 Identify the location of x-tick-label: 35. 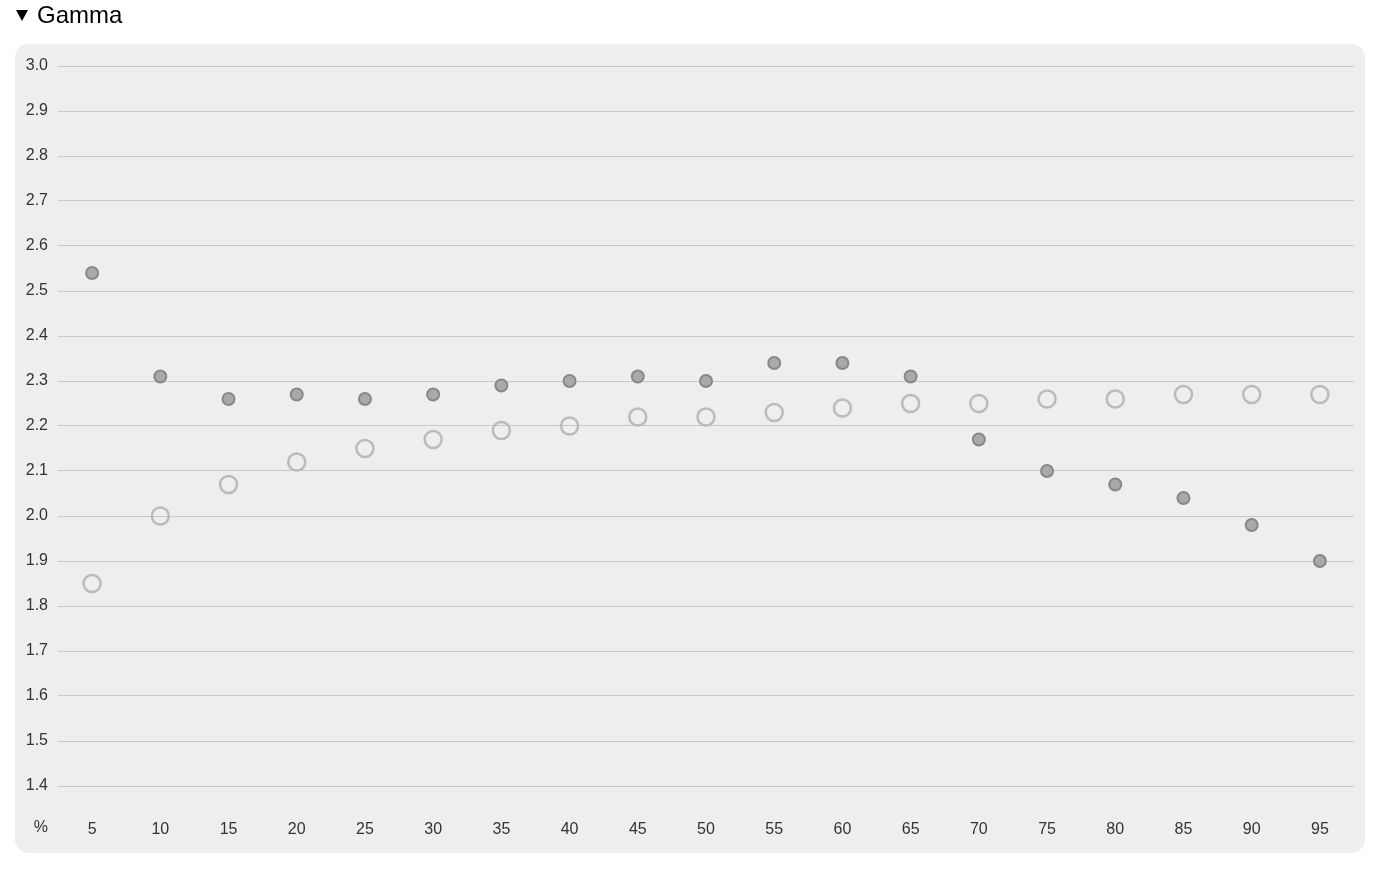
(501, 829).